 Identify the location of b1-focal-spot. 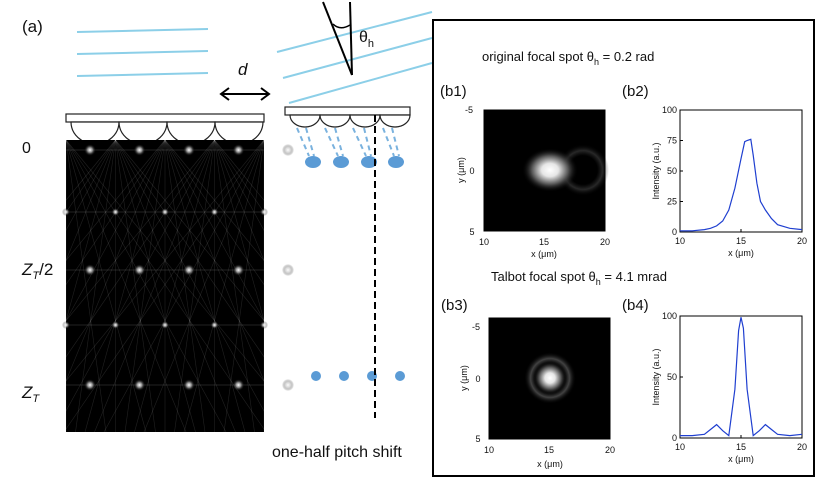
(550, 170).